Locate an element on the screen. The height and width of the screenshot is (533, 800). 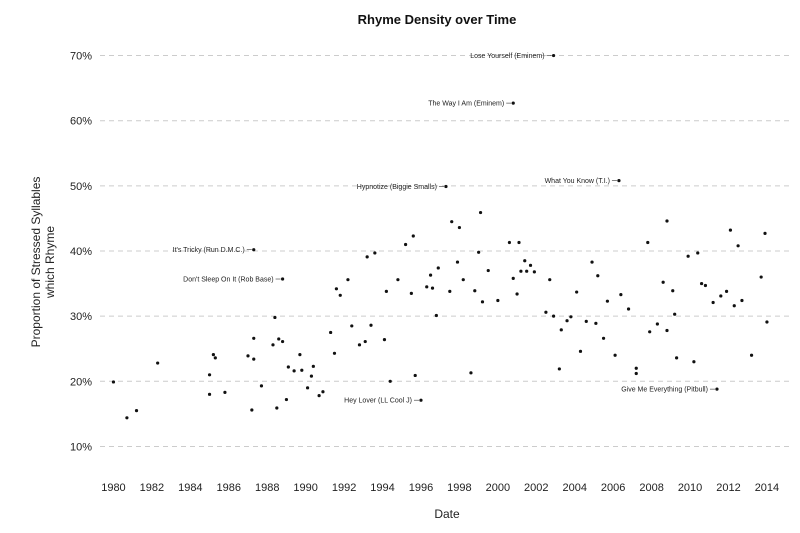
annotation-label: Lose Yourself (Eminem) is located at coordinates (507, 56).